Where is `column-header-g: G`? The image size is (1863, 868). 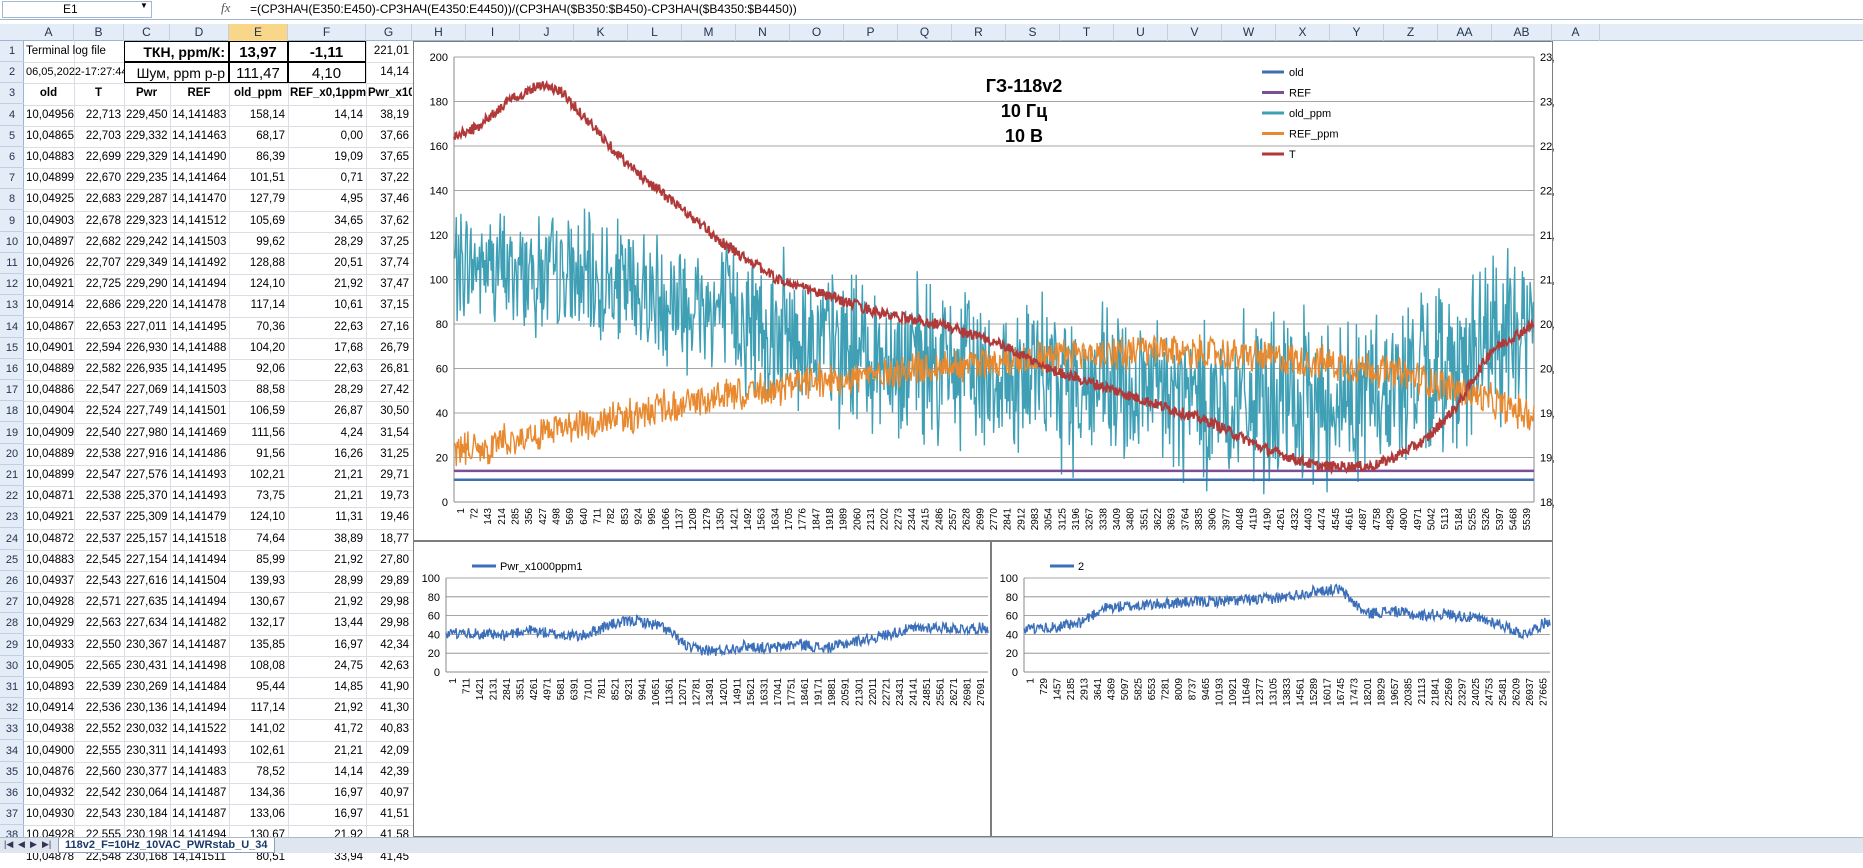 column-header-g: G is located at coordinates (389, 32).